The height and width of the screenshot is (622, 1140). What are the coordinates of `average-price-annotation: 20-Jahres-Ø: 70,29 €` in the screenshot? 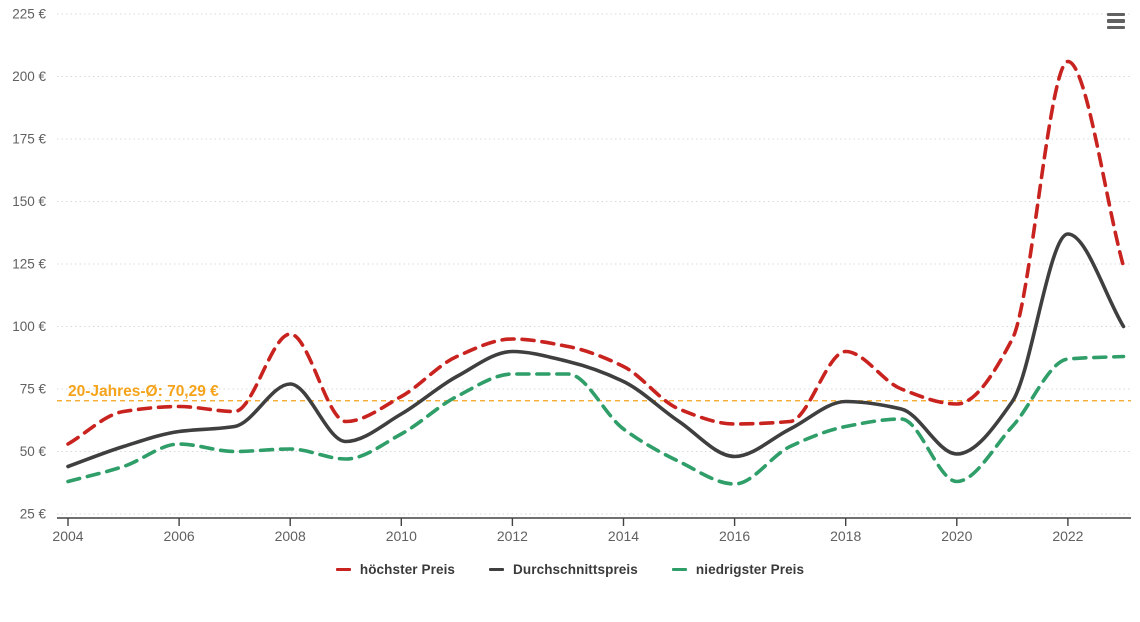 It's located at (143, 391).